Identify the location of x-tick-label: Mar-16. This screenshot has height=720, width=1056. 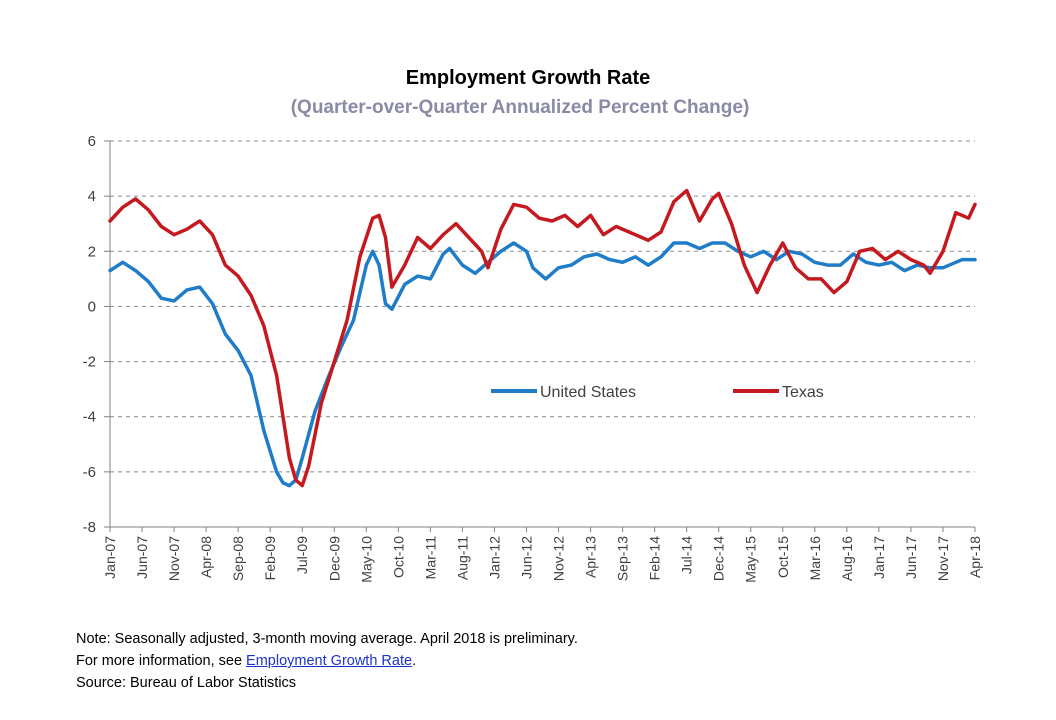
(815, 558).